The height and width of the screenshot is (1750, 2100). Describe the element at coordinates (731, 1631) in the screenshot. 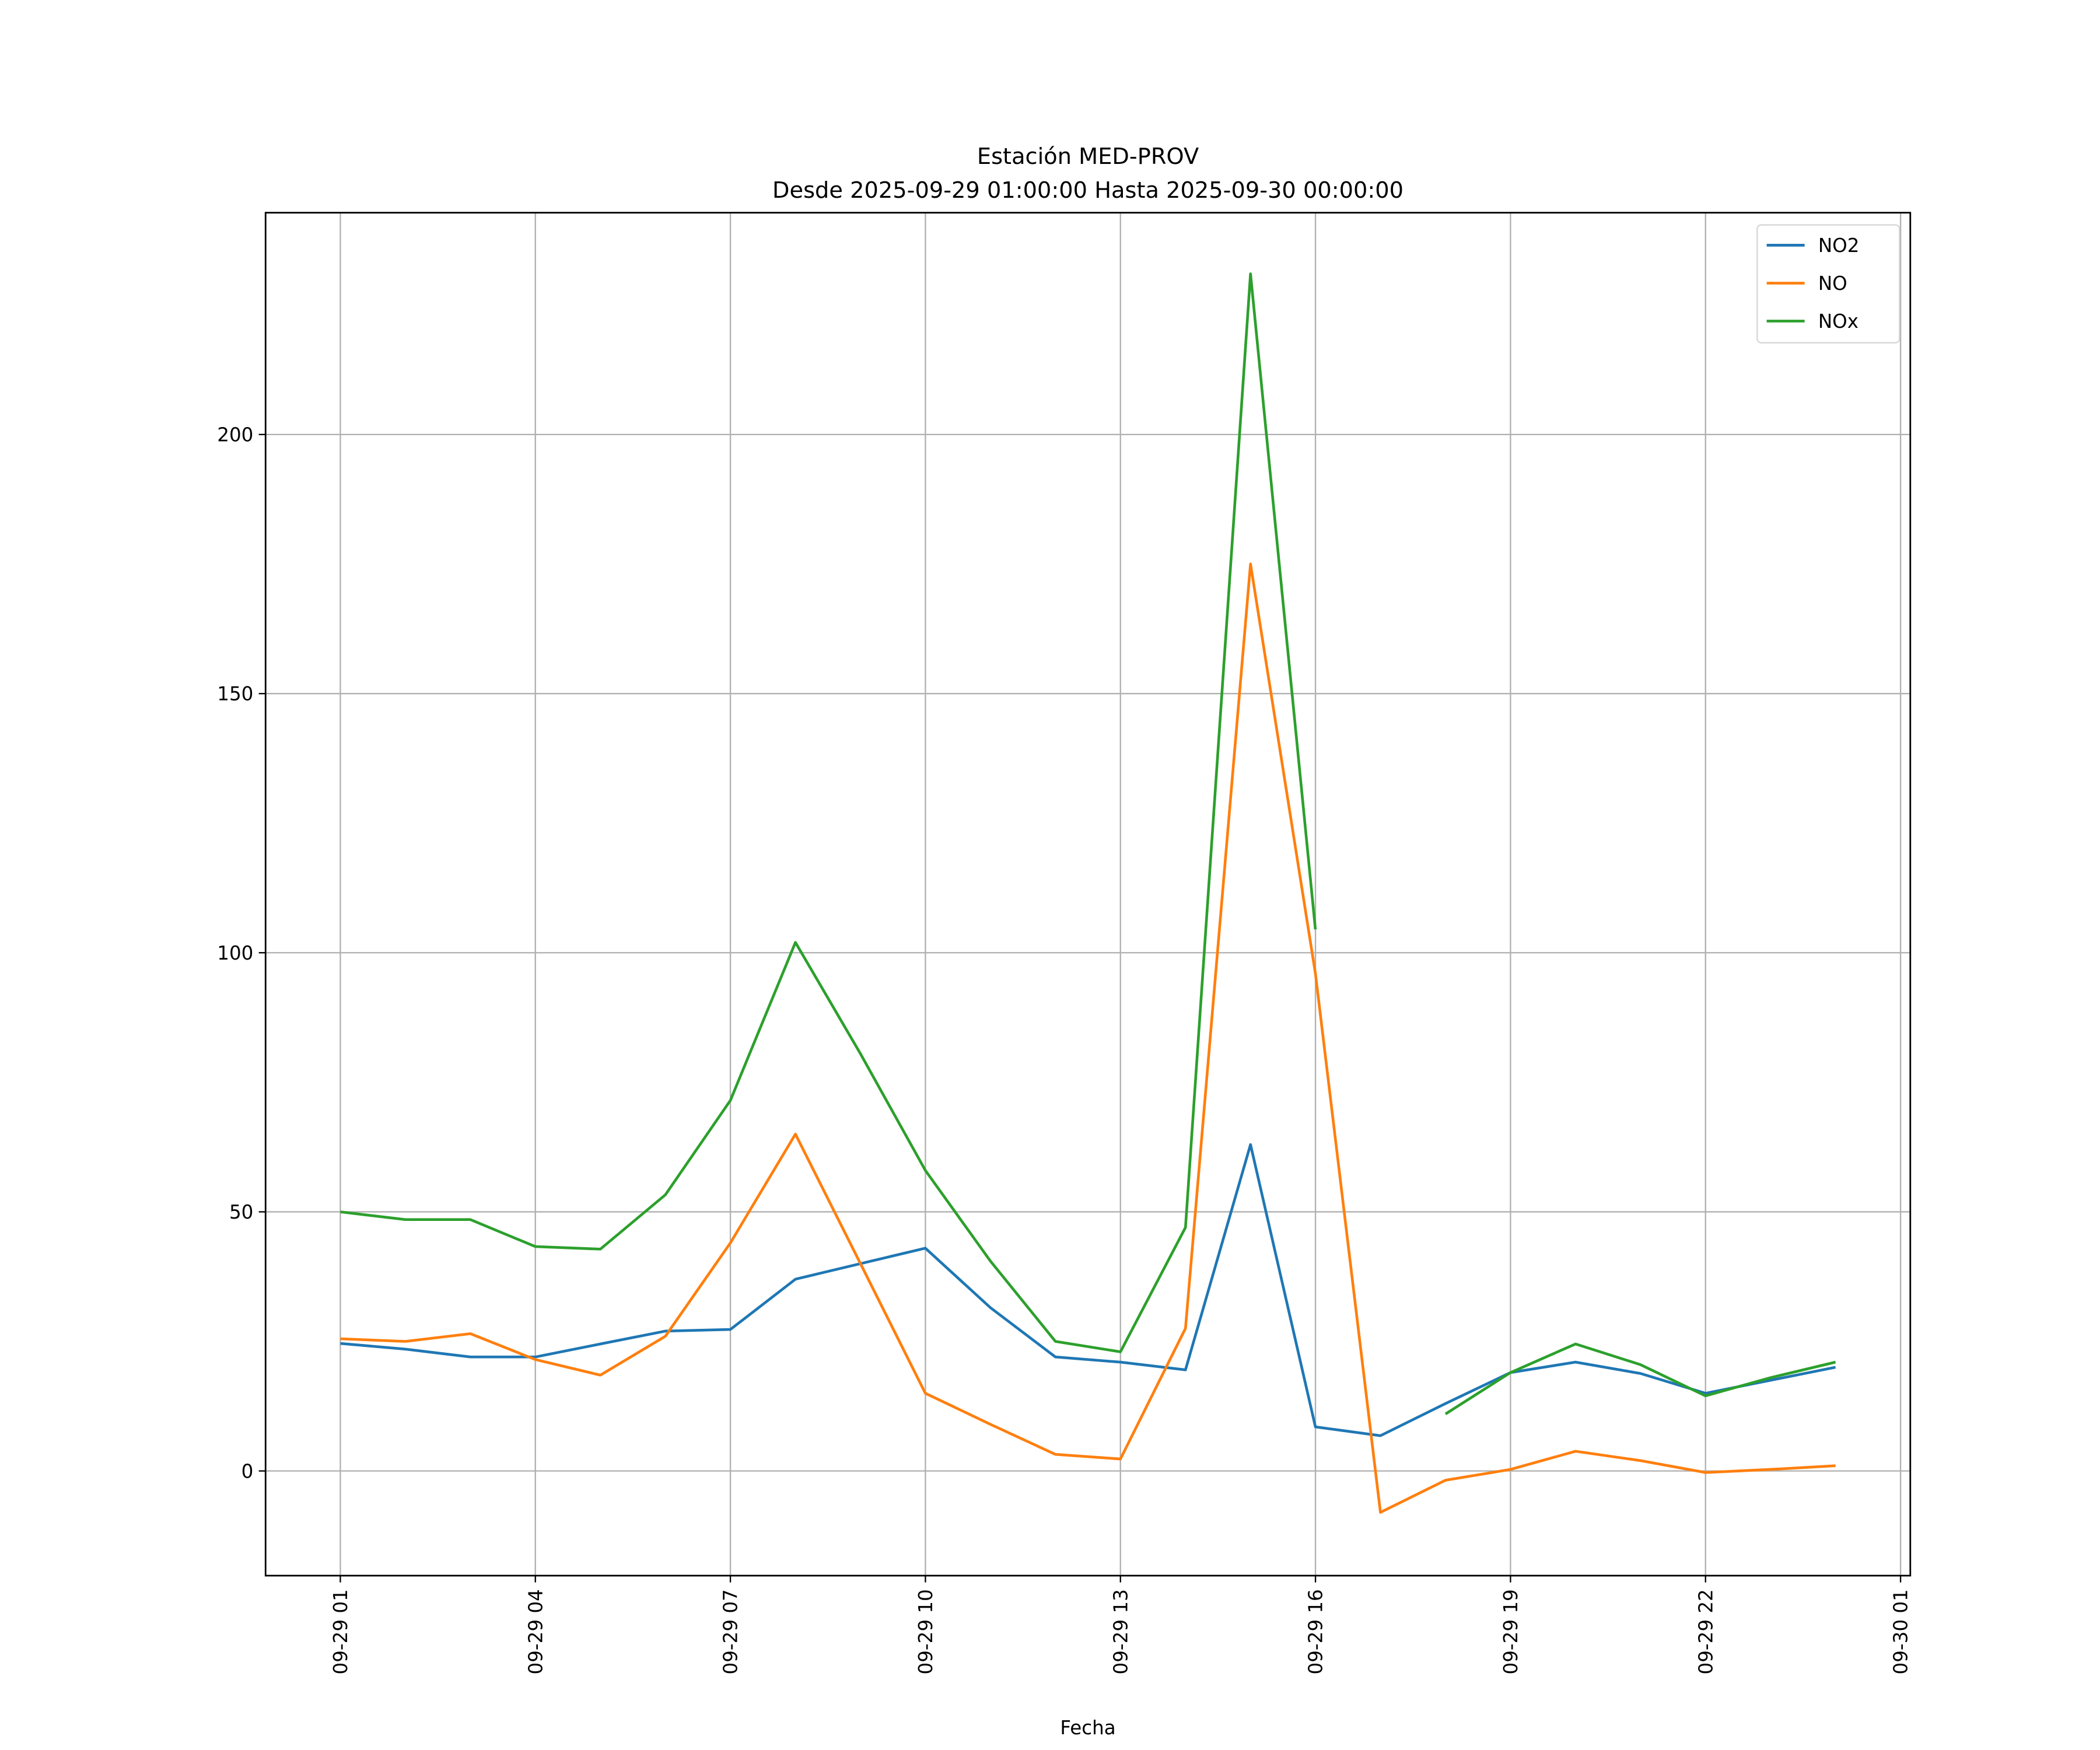

I see `x-tick-label: 09-29 07` at that location.